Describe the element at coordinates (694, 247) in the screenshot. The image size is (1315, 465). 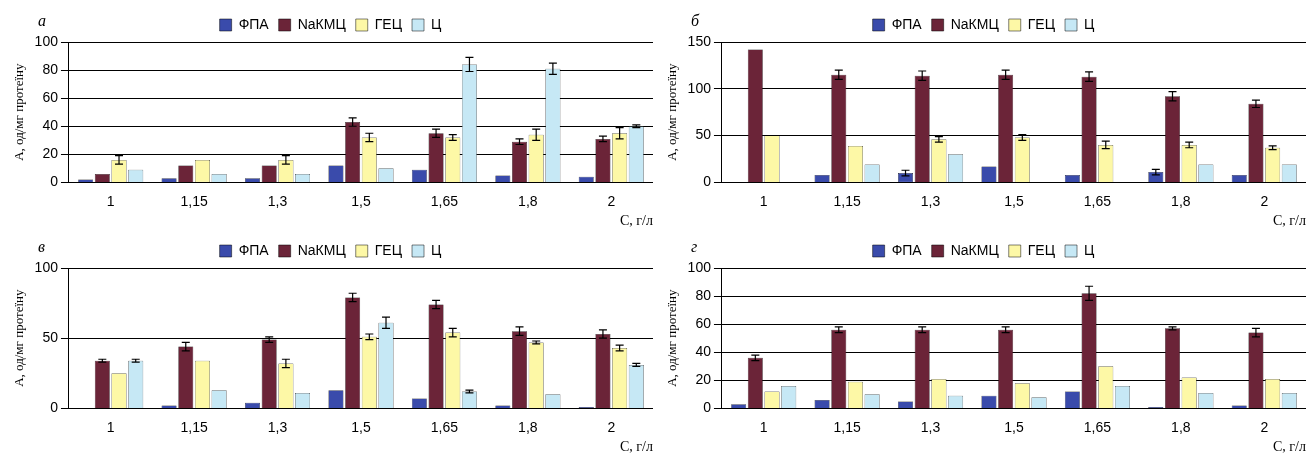
I see `chart-title: г` at that location.